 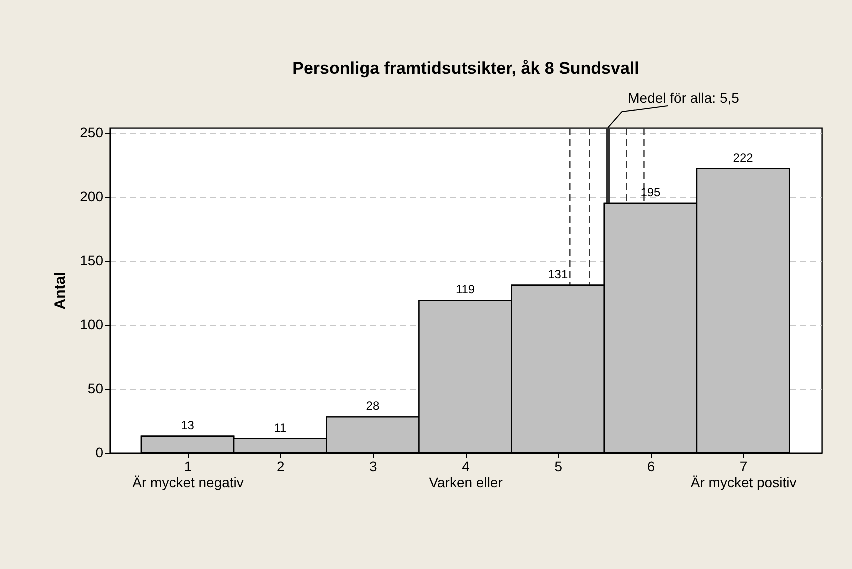 I want to click on y-tick-label: 100, so click(x=92, y=324).